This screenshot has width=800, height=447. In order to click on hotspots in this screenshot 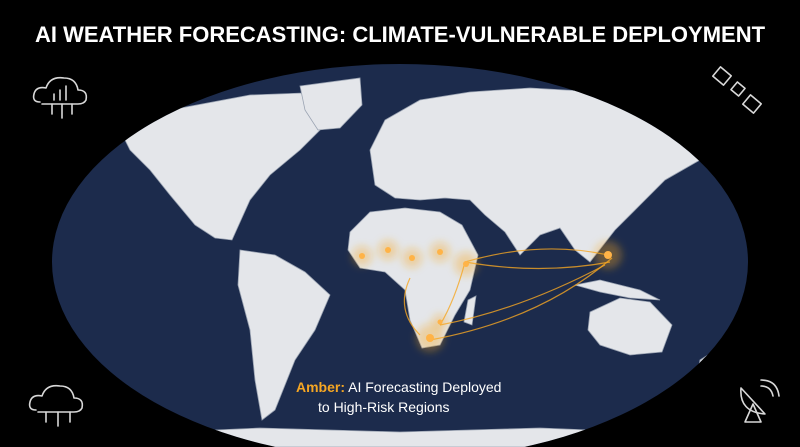, I will do `click(487, 296)`.